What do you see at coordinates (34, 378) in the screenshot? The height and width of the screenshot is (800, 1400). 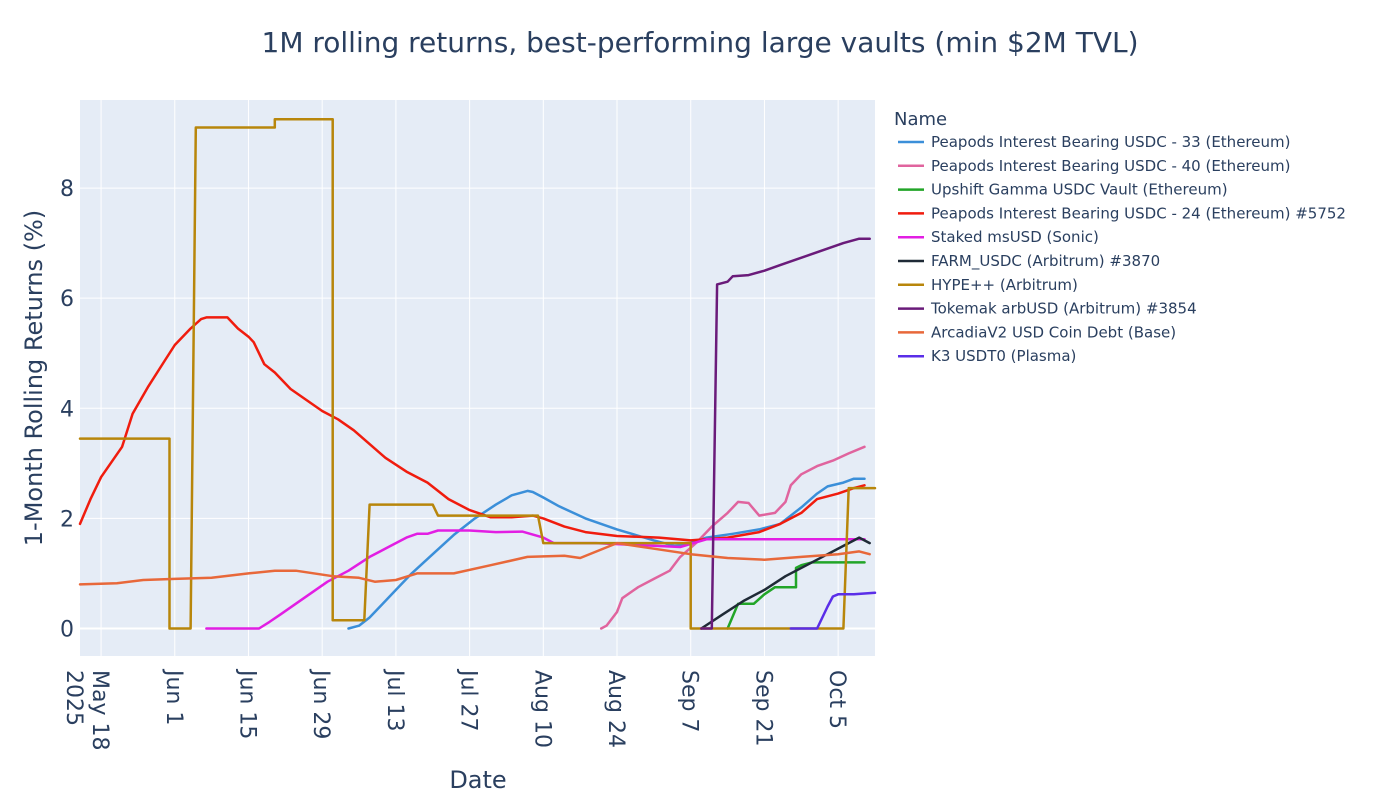 I see `y-axis-title: 1-Month Rolling Returns (%)` at bounding box center [34, 378].